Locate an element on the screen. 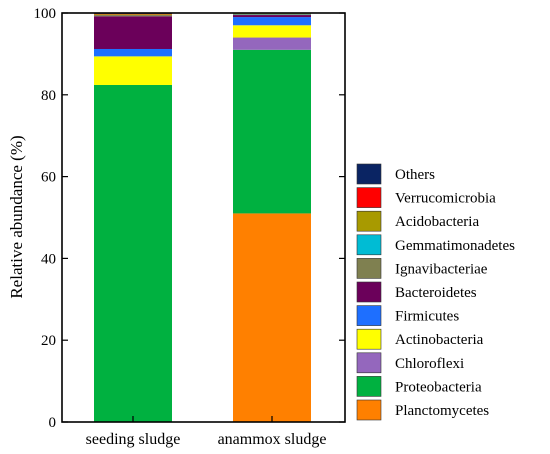 This screenshot has width=550, height=454. legend-item: Planctomycetes is located at coordinates (422, 410).